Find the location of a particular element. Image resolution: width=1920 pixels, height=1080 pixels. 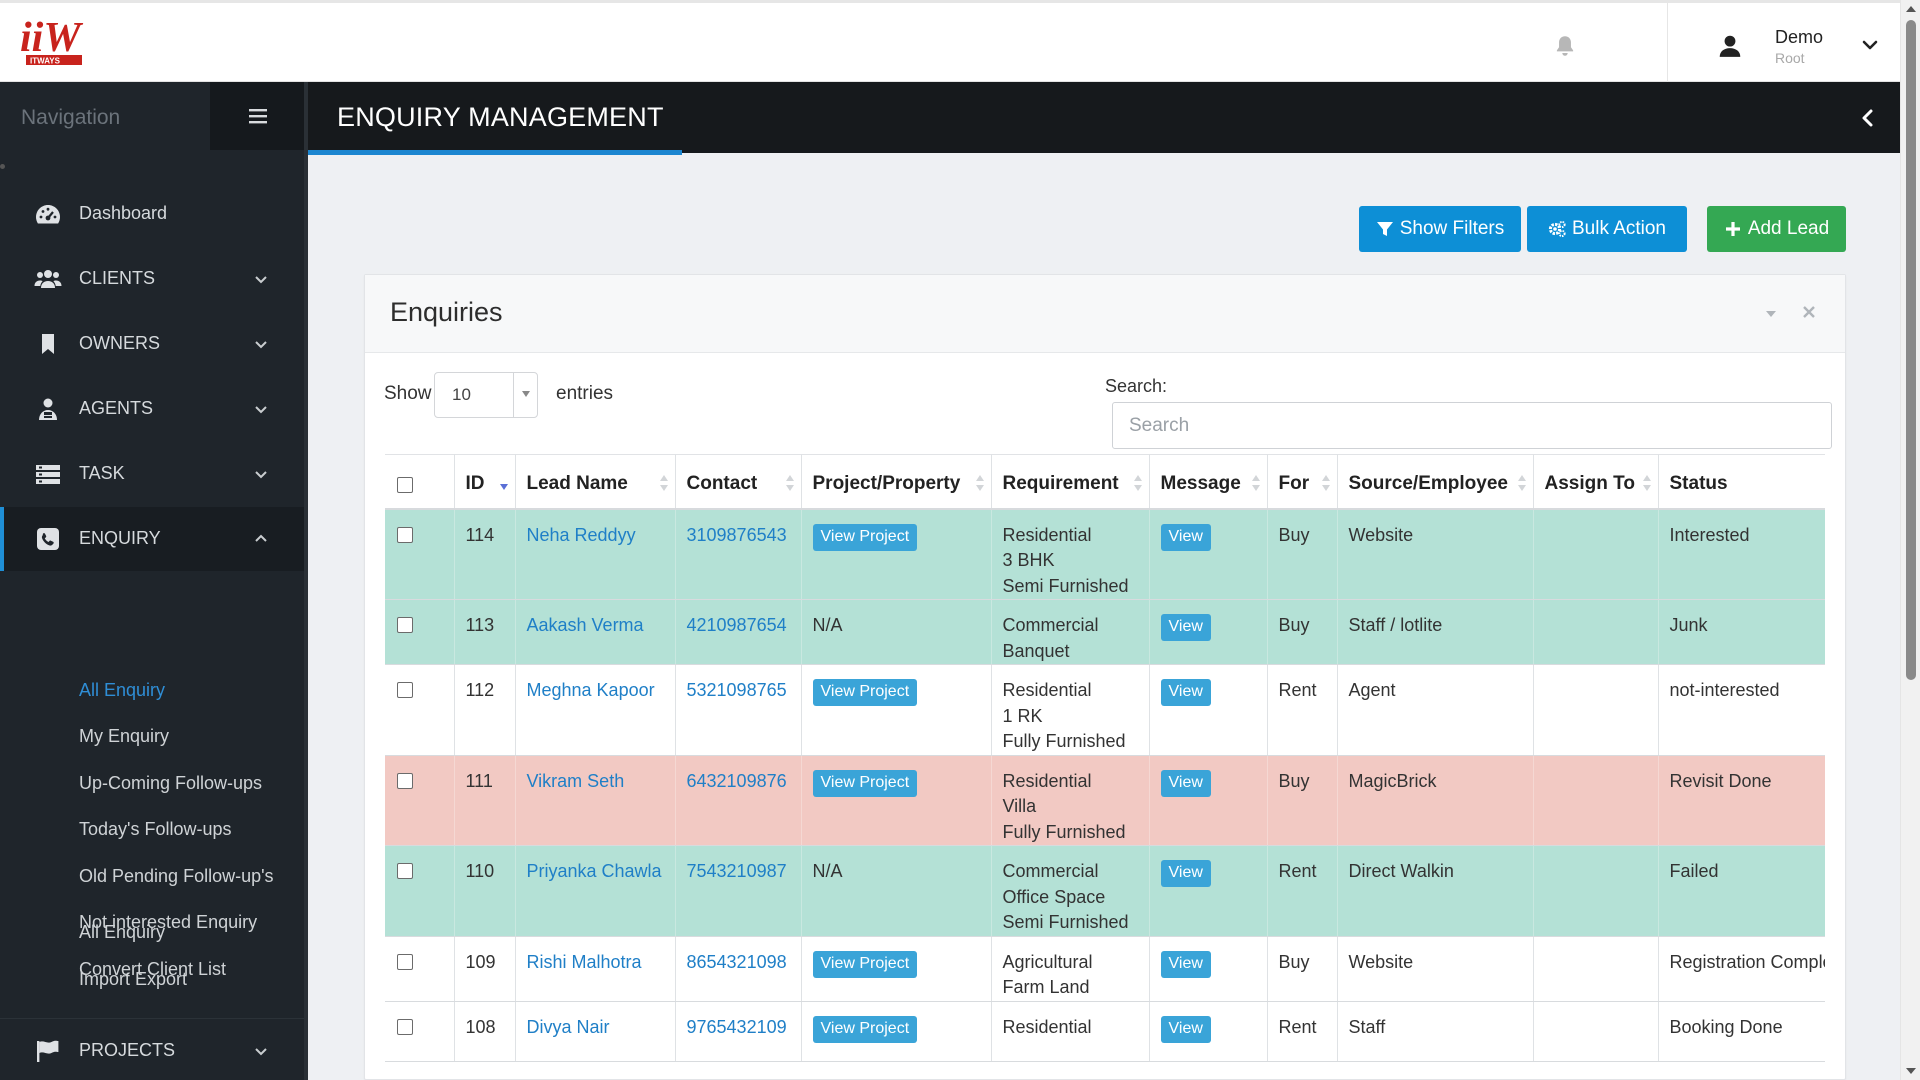

user-avatar-icon is located at coordinates (1730, 46).